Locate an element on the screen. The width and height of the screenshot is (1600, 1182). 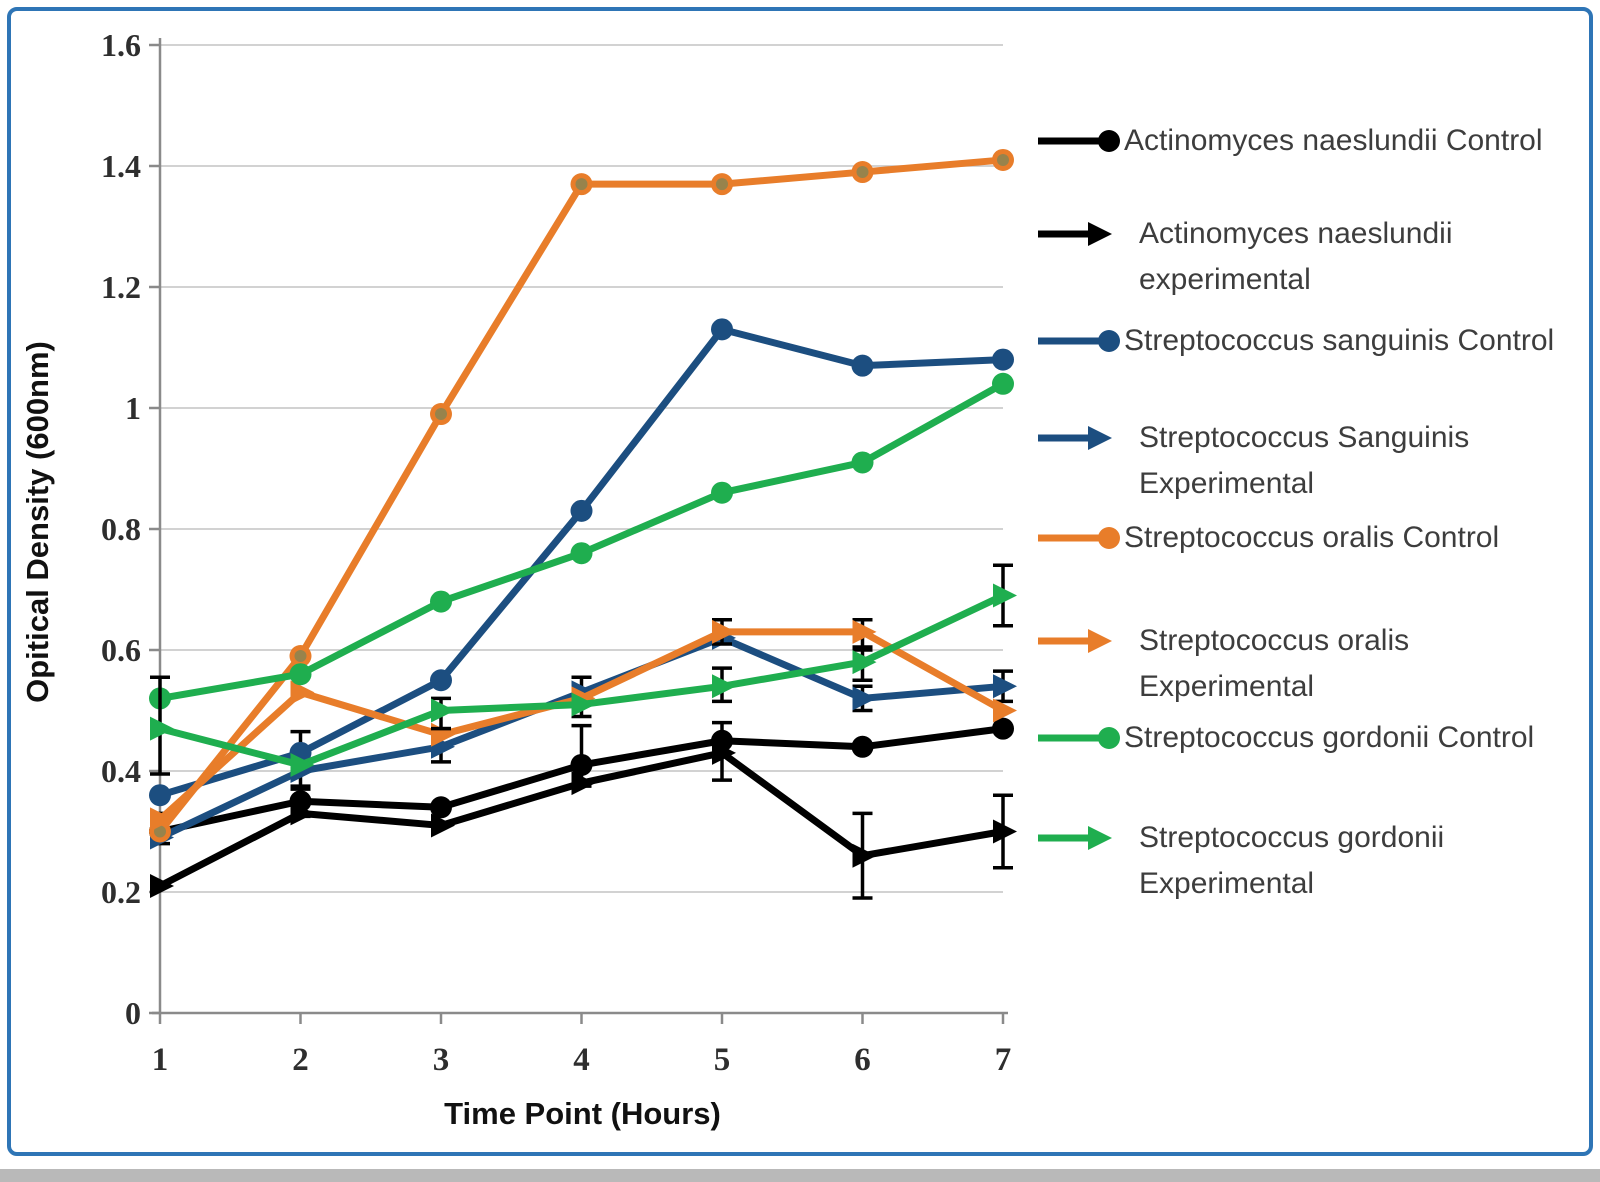
y-tick-label: 0.6 is located at coordinates (121, 650).